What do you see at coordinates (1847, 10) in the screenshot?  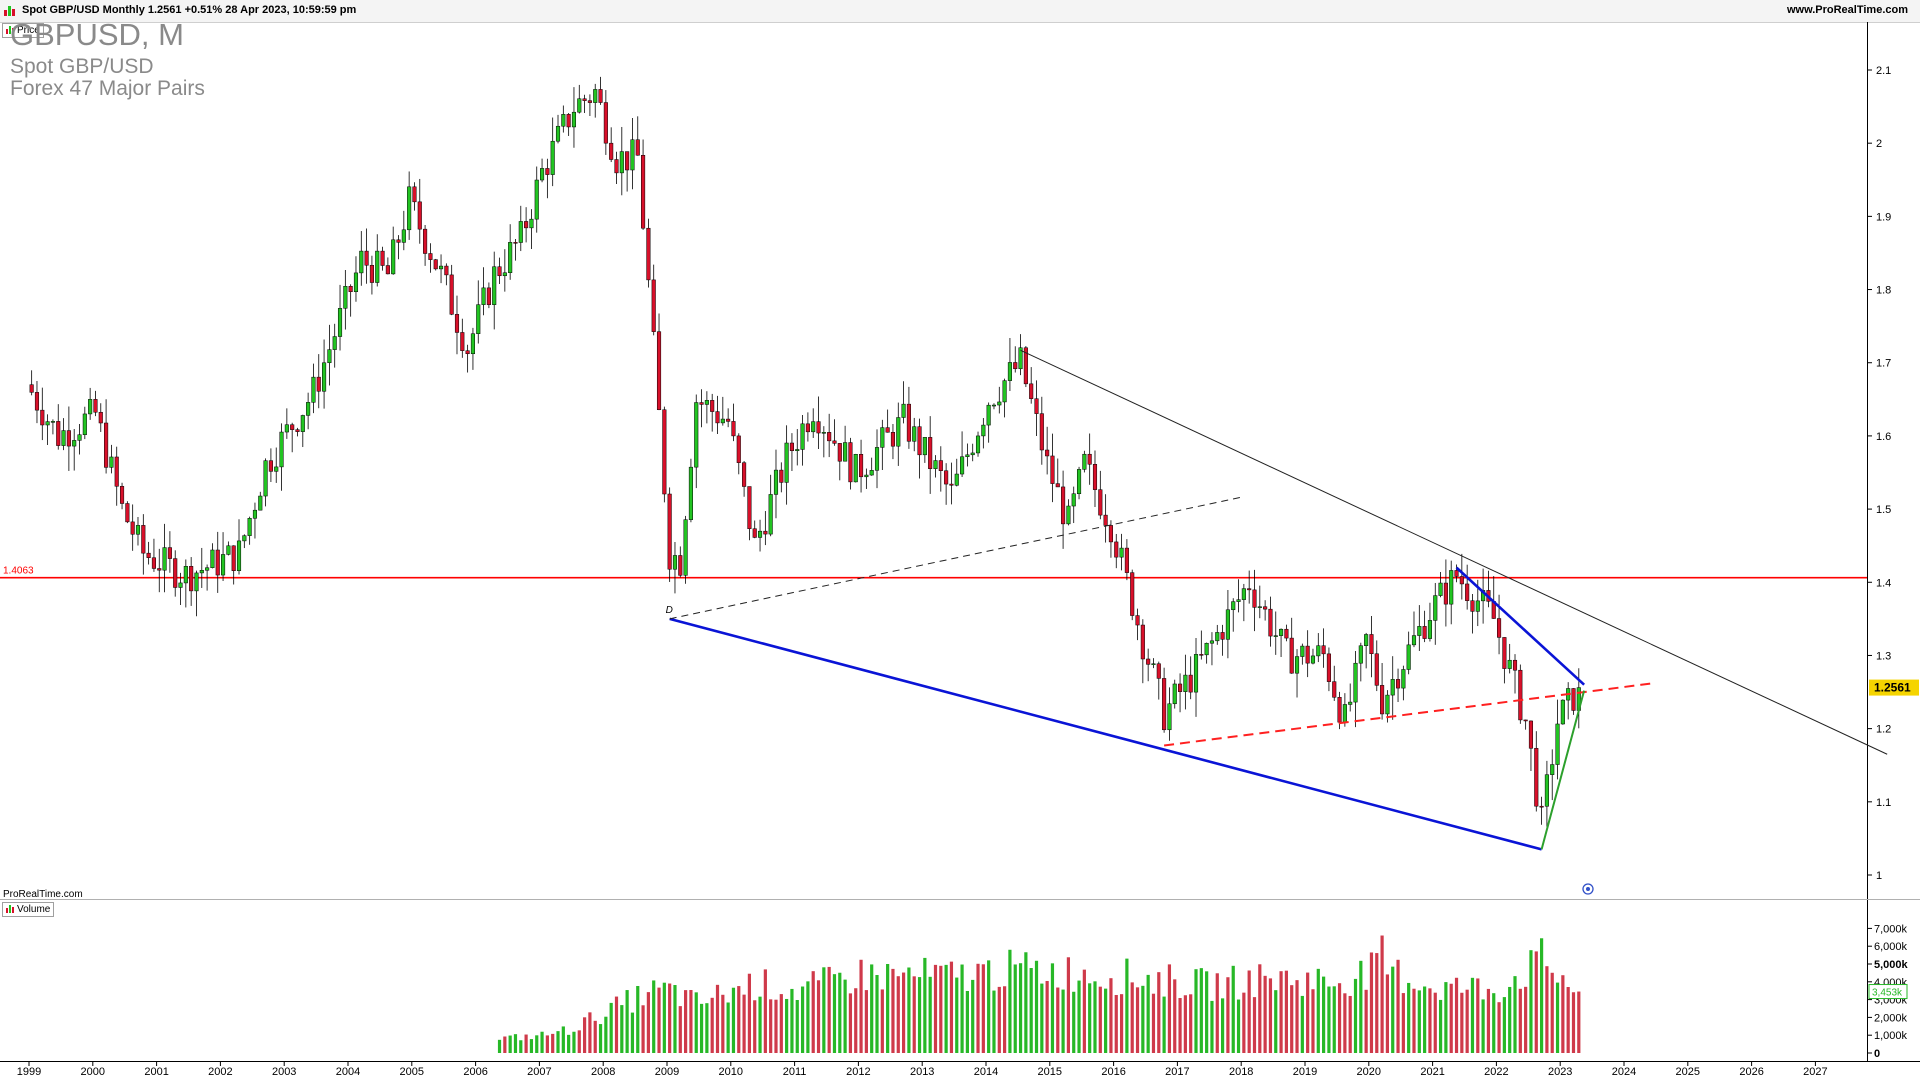 I see `brand-link: www.ProRealTime.com` at bounding box center [1847, 10].